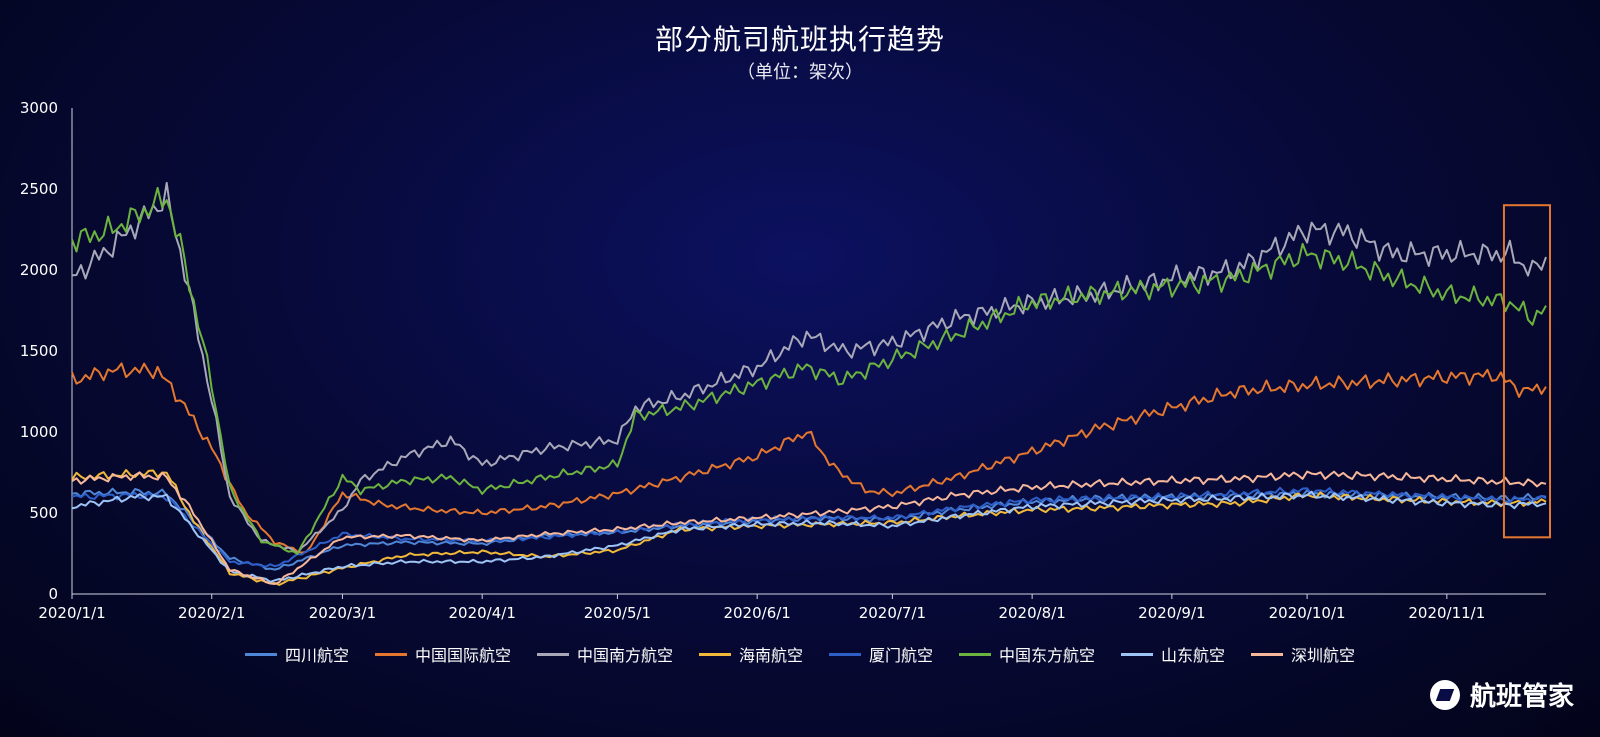  Describe the element at coordinates (1521, 697) in the screenshot. I see `brand-name: 航班管家` at that location.